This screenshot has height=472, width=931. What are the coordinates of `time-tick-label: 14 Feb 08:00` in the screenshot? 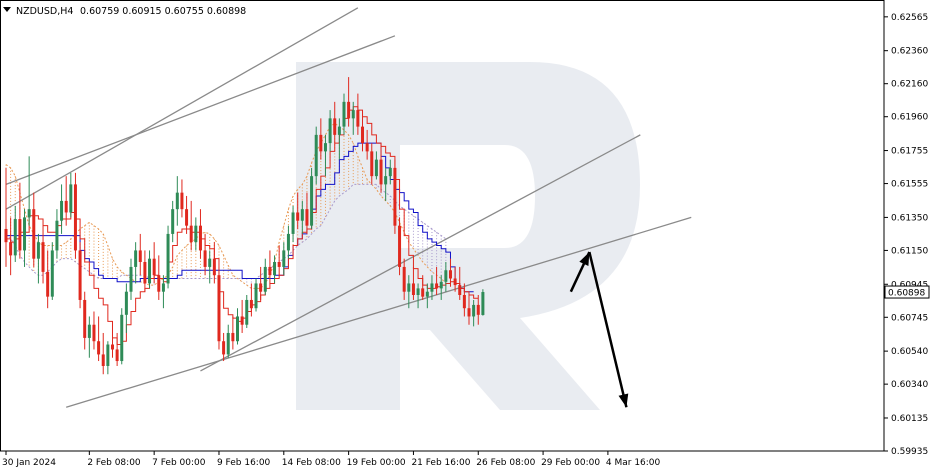 It's located at (311, 463).